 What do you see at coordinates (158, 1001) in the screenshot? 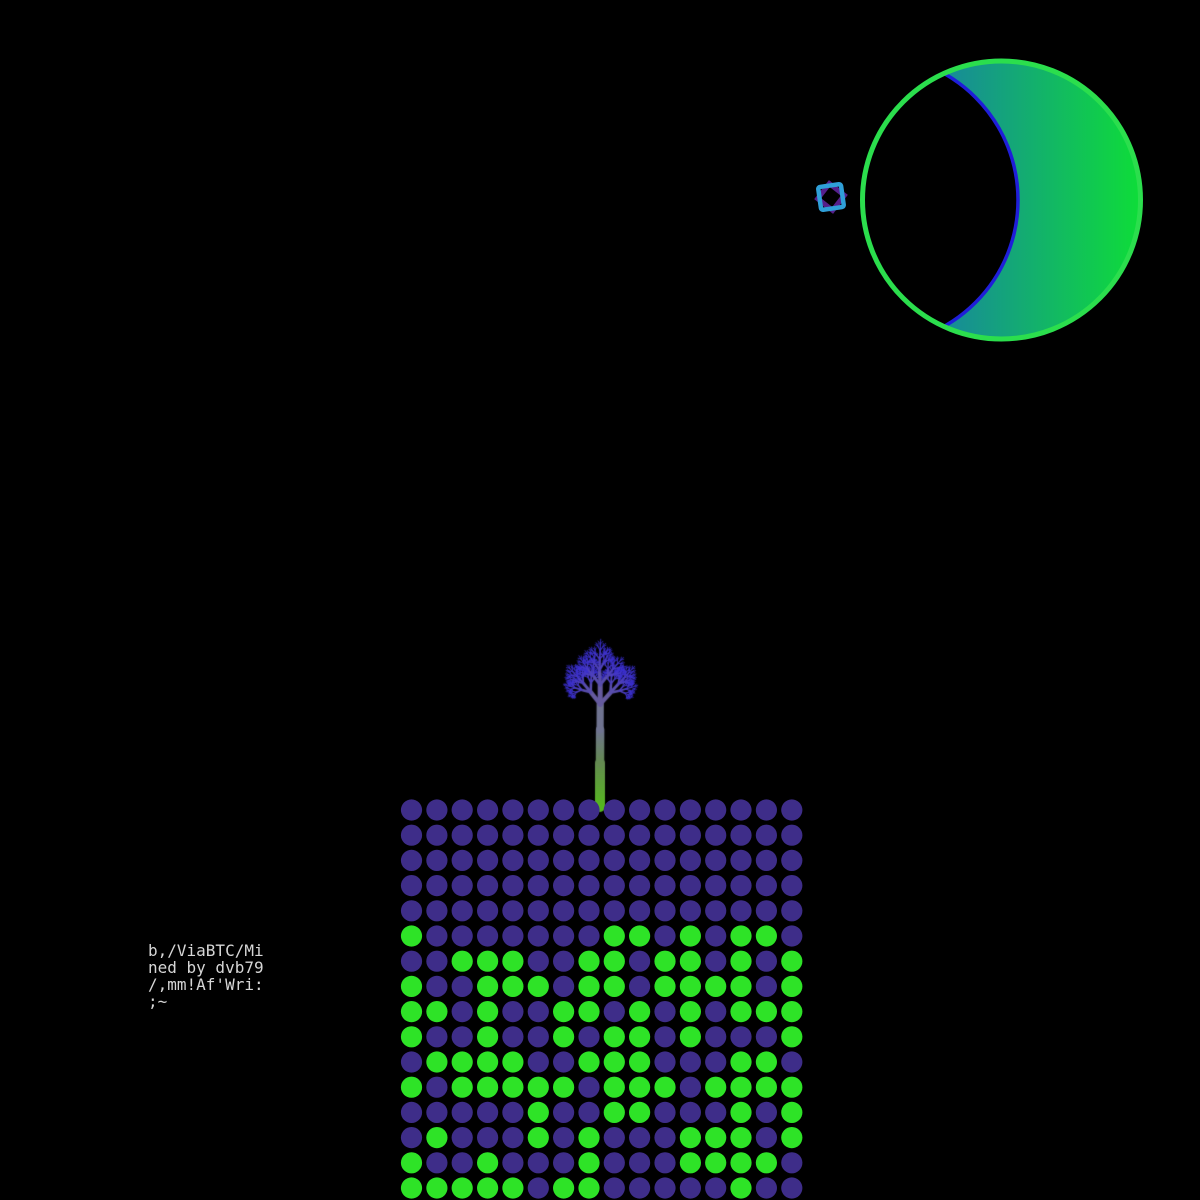
I see `coinbase-line: ;~` at bounding box center [158, 1001].